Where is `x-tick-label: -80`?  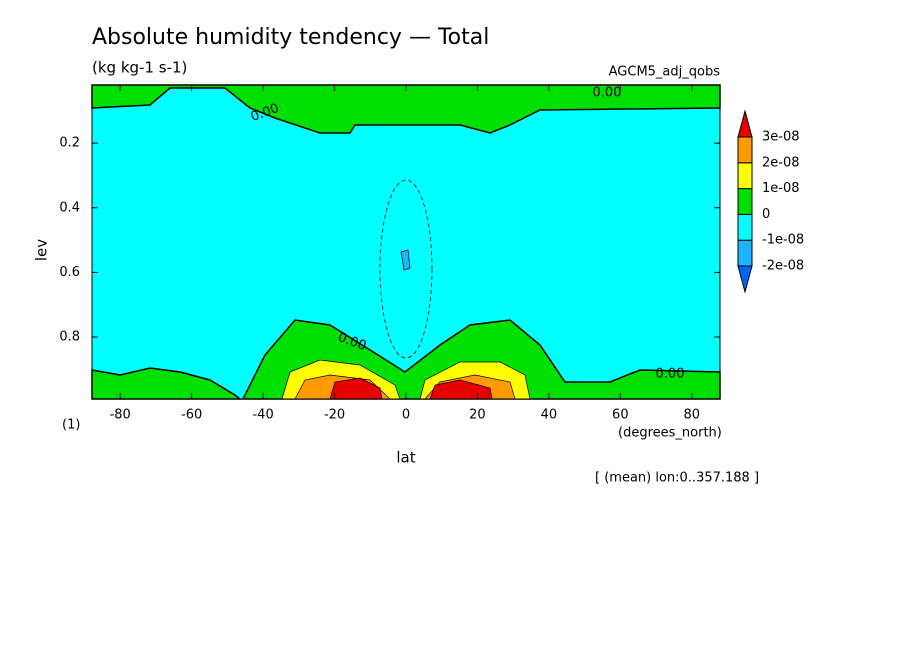 x-tick-label: -80 is located at coordinates (120, 415).